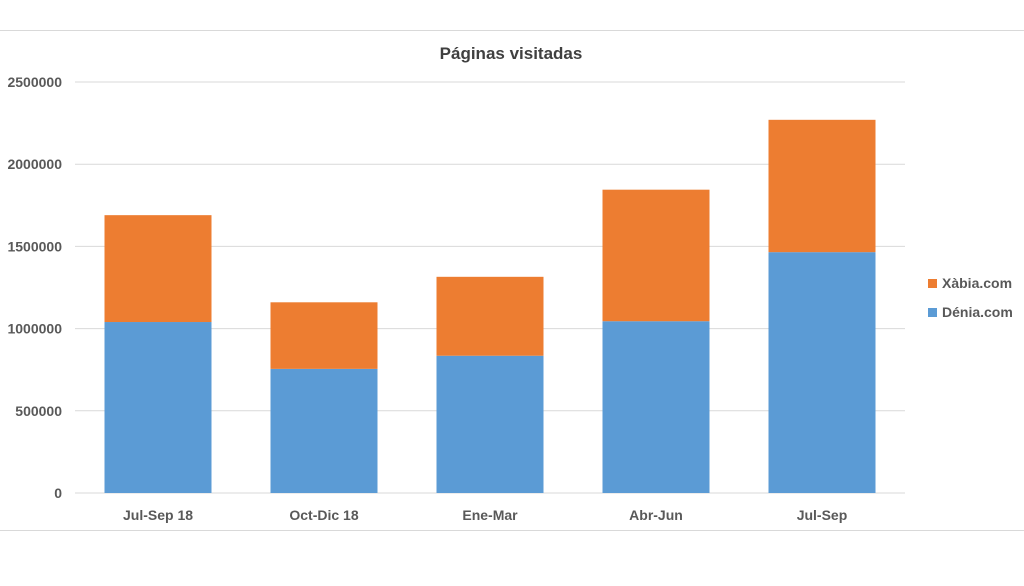 Image resolution: width=1024 pixels, height=586 pixels. Describe the element at coordinates (34, 246) in the screenshot. I see `y-tick-label: 1500000` at that location.